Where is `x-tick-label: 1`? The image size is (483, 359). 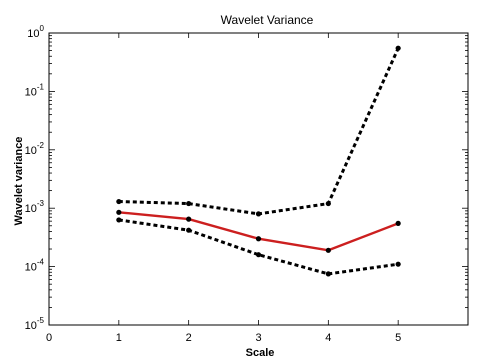
x-tick-label: 1 is located at coordinates (119, 338).